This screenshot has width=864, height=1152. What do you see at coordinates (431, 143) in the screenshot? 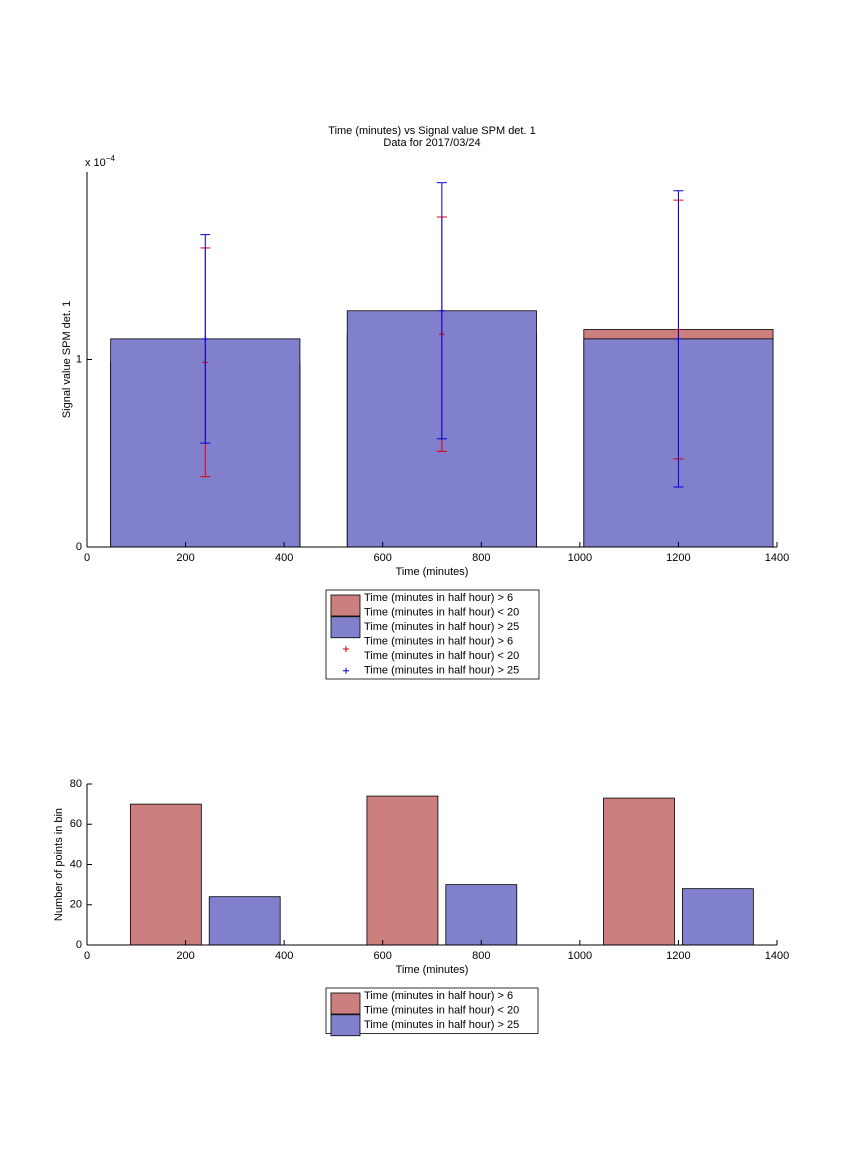
I see `chart-title: Data for 2017/03/24` at bounding box center [431, 143].